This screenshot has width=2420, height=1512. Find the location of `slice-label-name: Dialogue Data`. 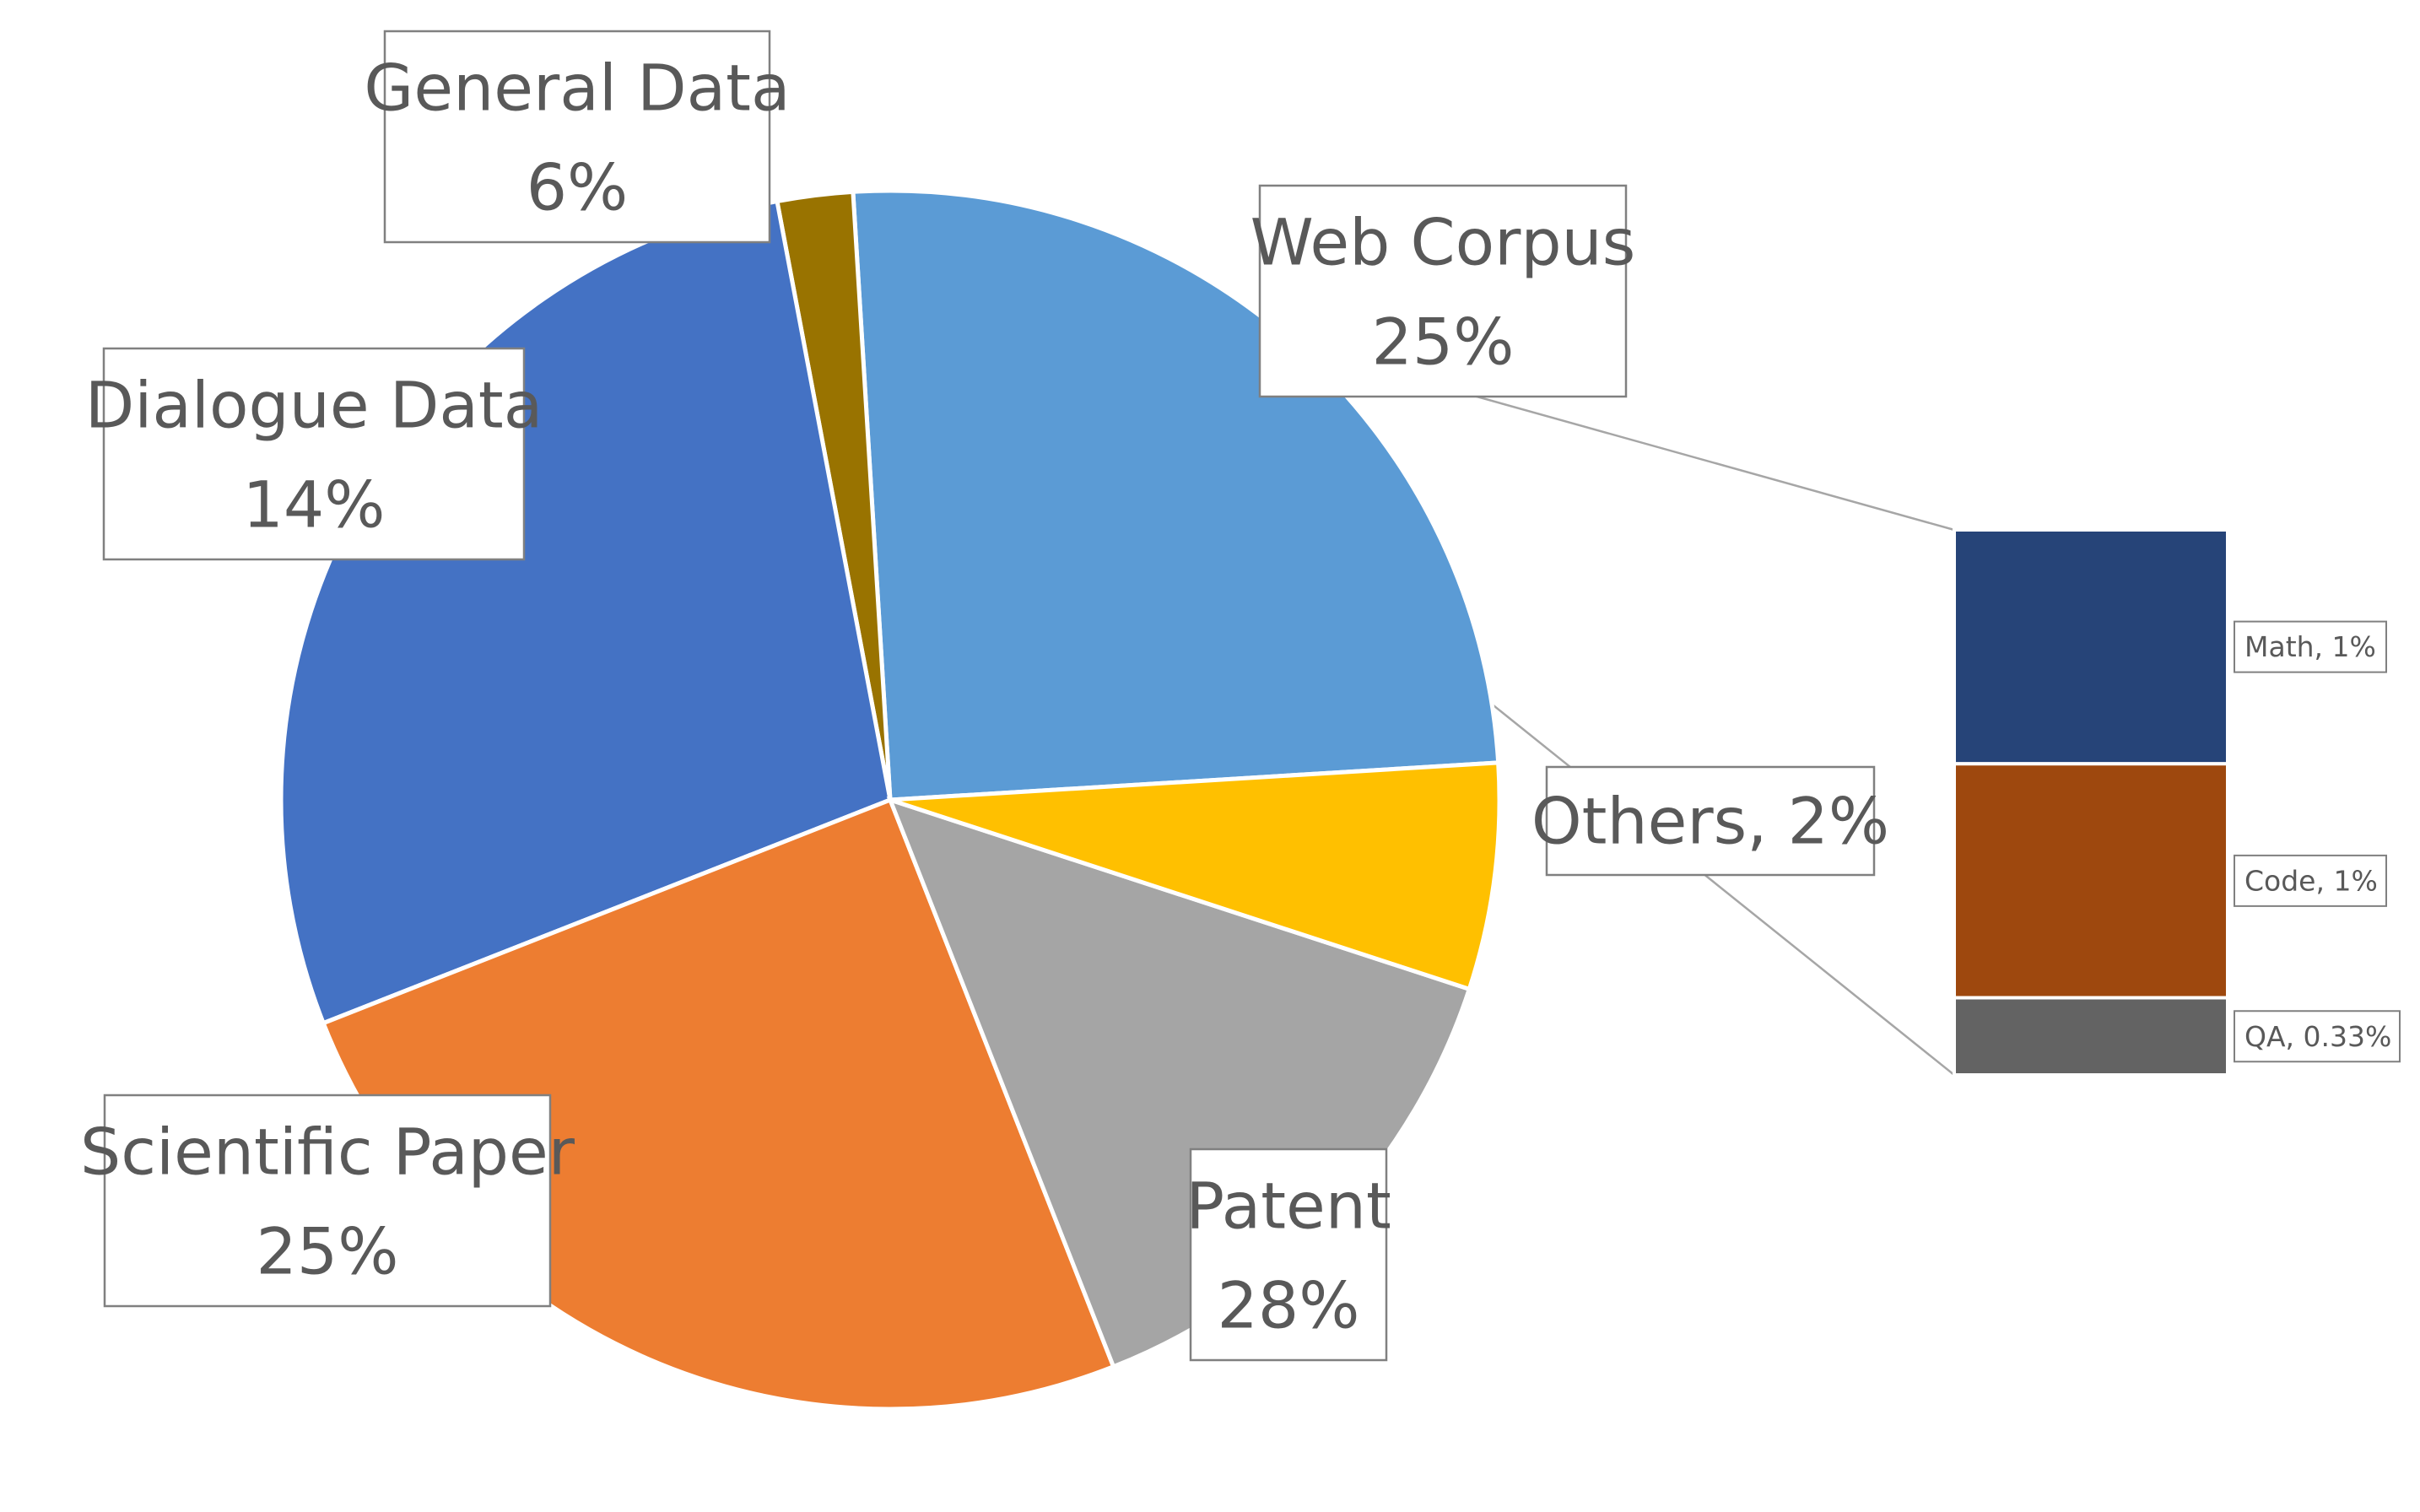

slice-label-name: Dialogue Data is located at coordinates (314, 405).